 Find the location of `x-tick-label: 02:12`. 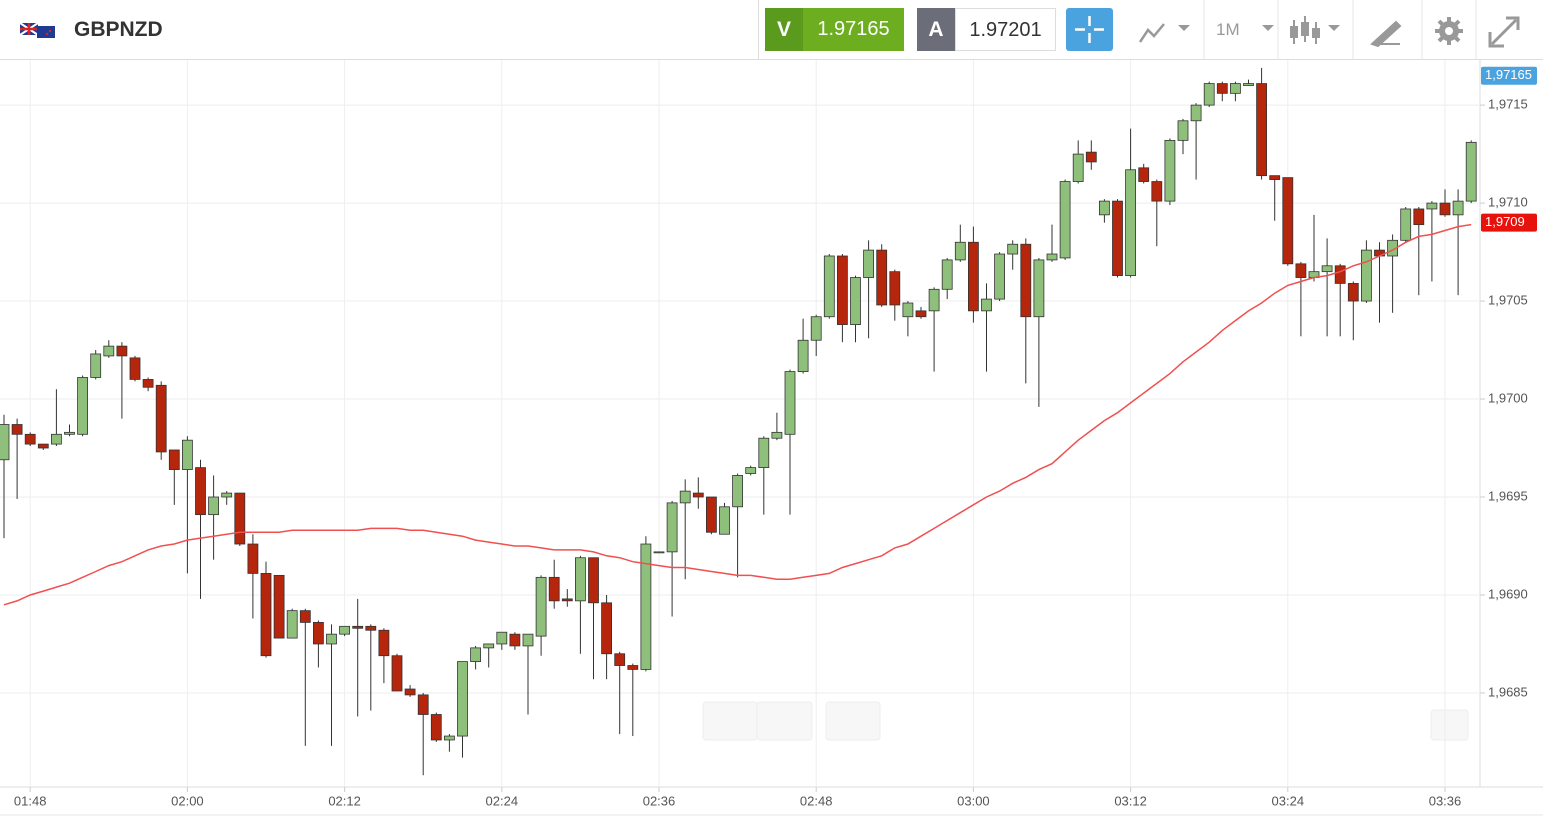

x-tick-label: 02:12 is located at coordinates (344, 800).